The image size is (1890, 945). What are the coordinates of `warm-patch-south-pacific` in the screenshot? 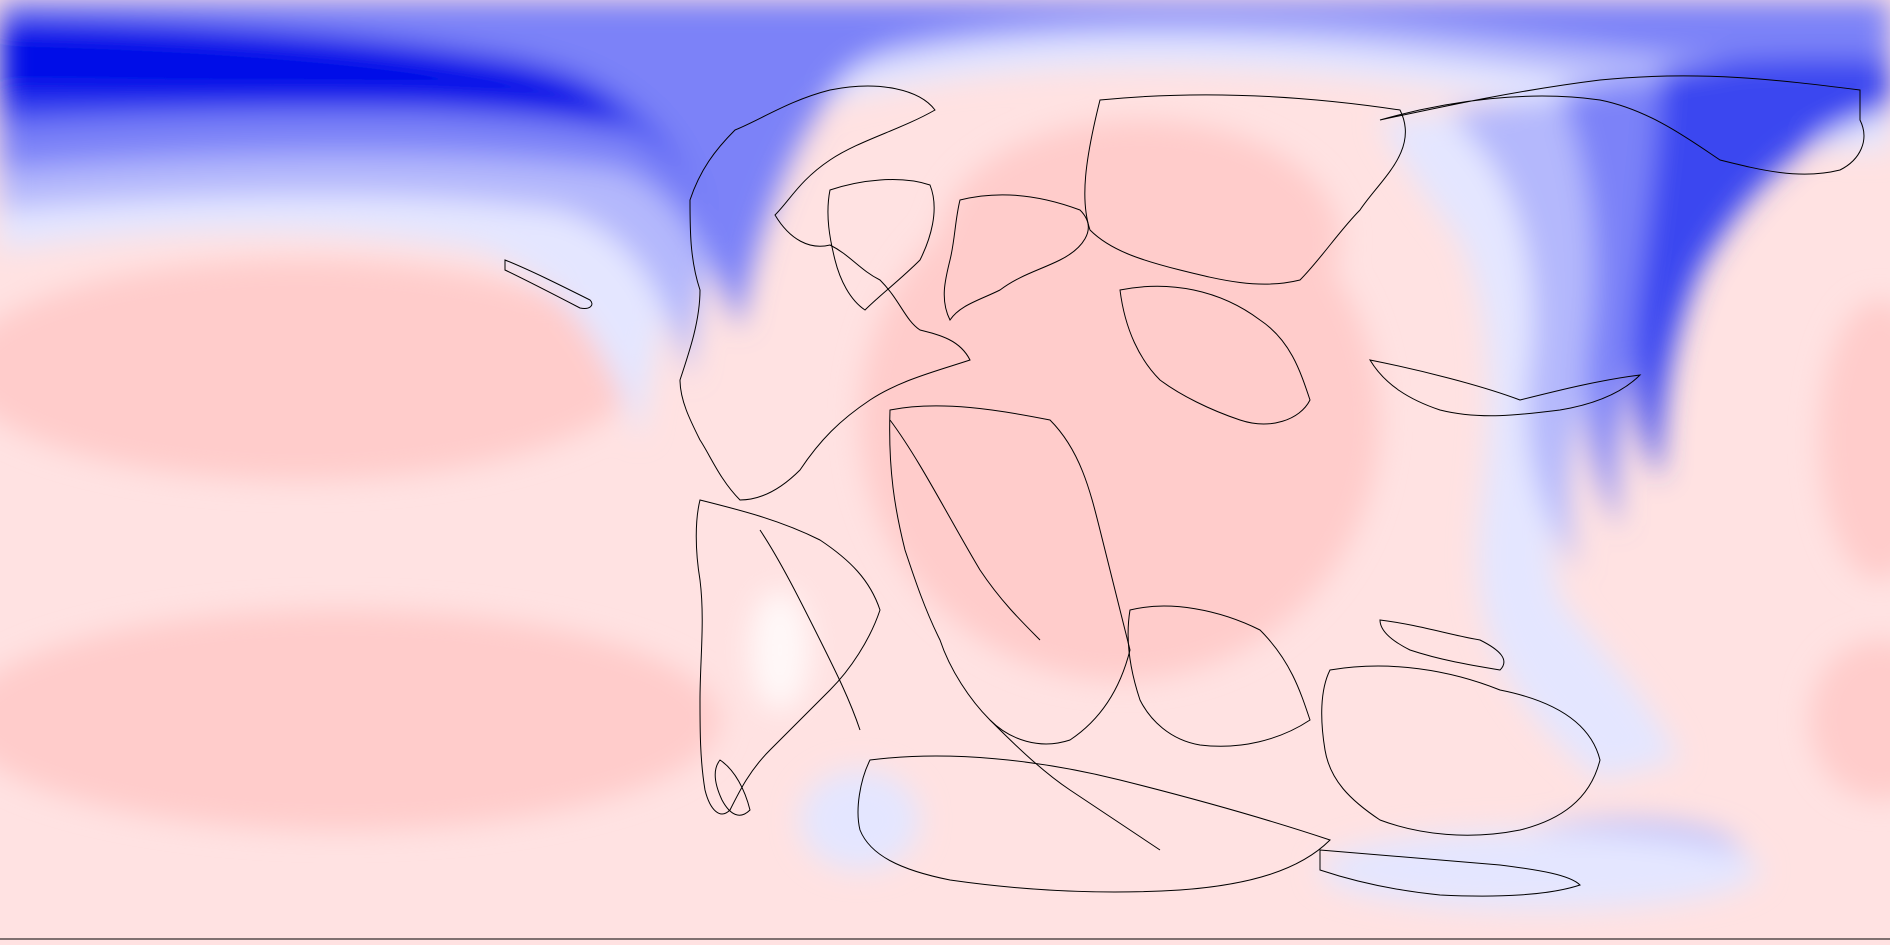 It's located at (360, 720).